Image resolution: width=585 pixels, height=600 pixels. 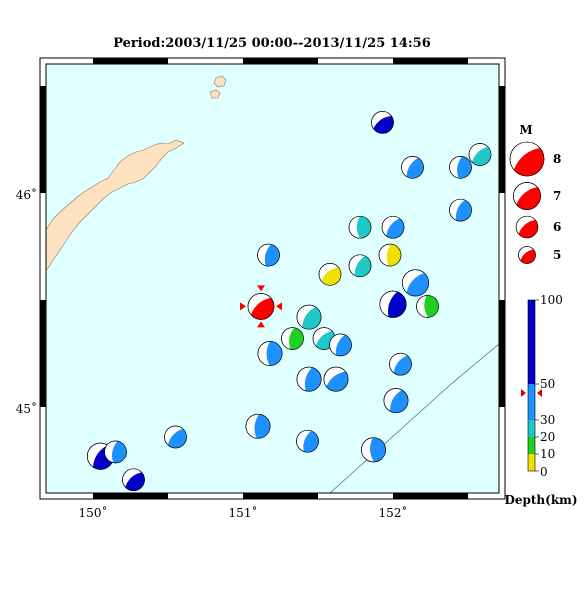 What do you see at coordinates (26, 194) in the screenshot?
I see `lat-label-46: 46˚` at bounding box center [26, 194].